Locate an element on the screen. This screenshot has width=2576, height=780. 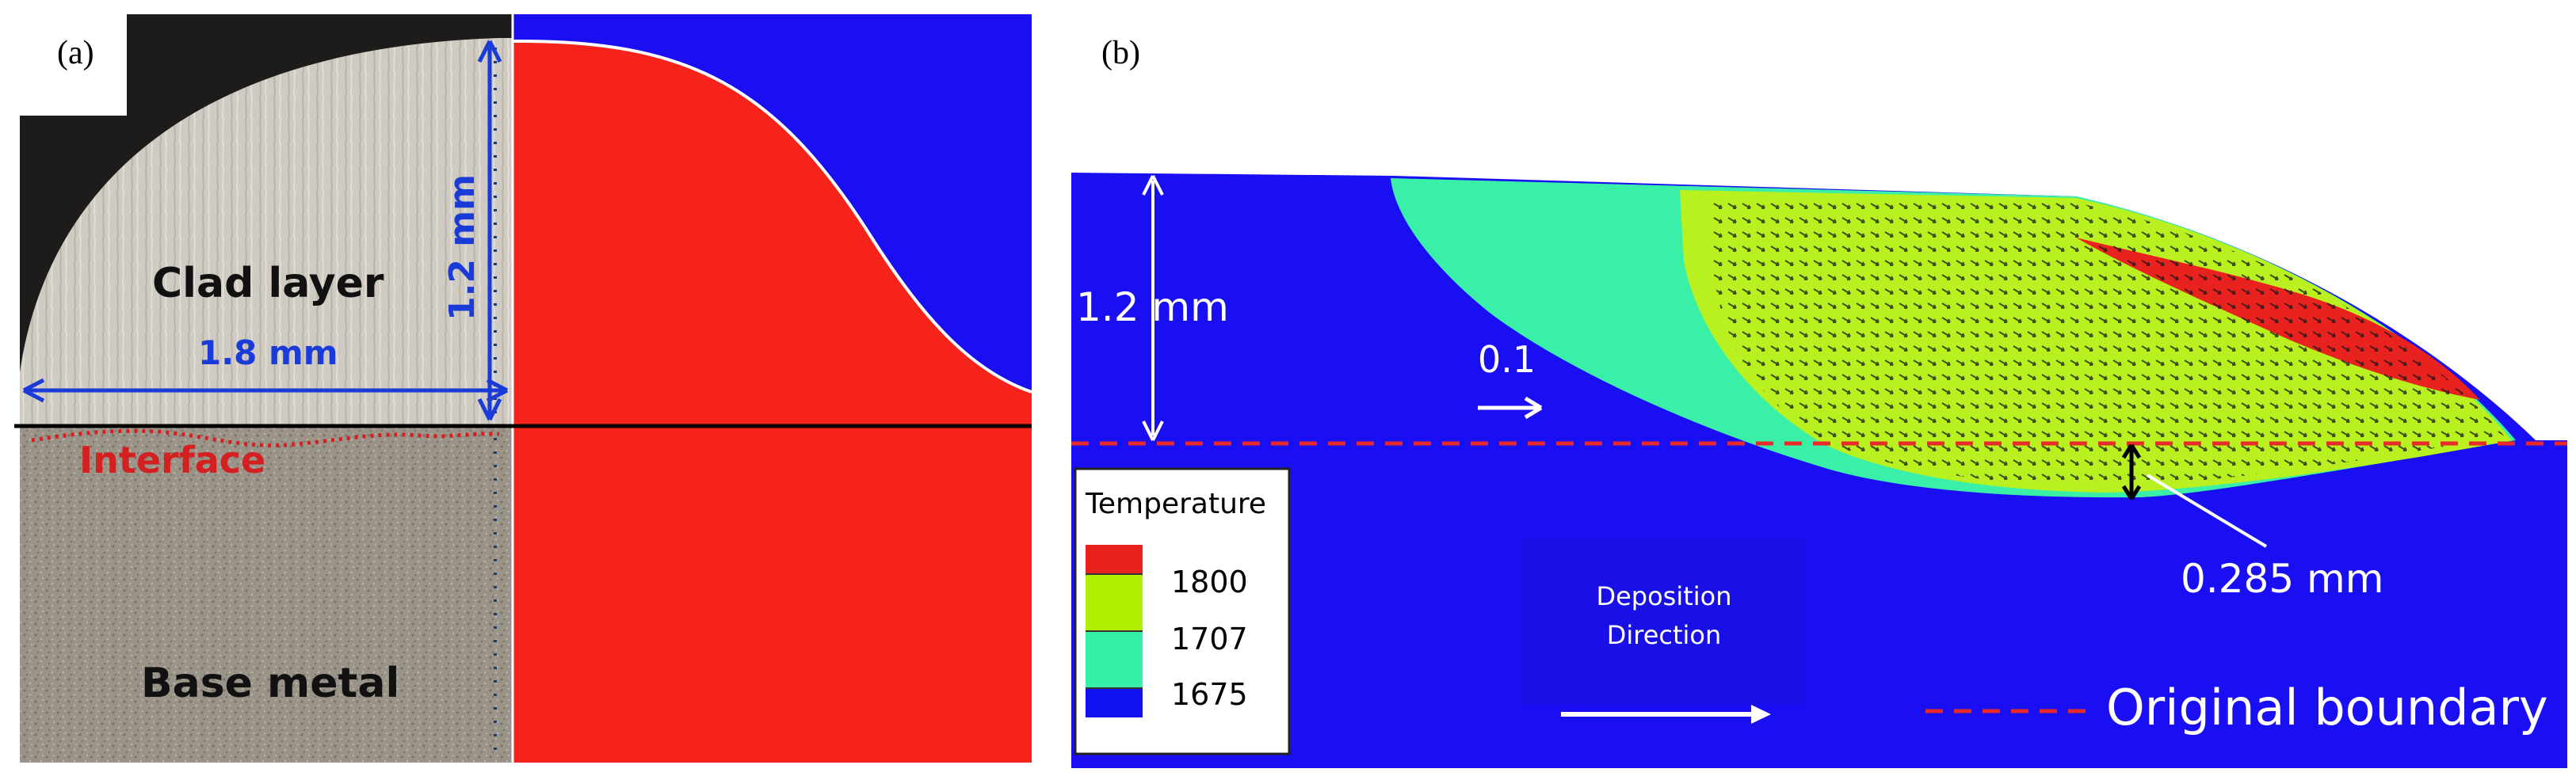
panel-a-label: (a) is located at coordinates (75, 53).